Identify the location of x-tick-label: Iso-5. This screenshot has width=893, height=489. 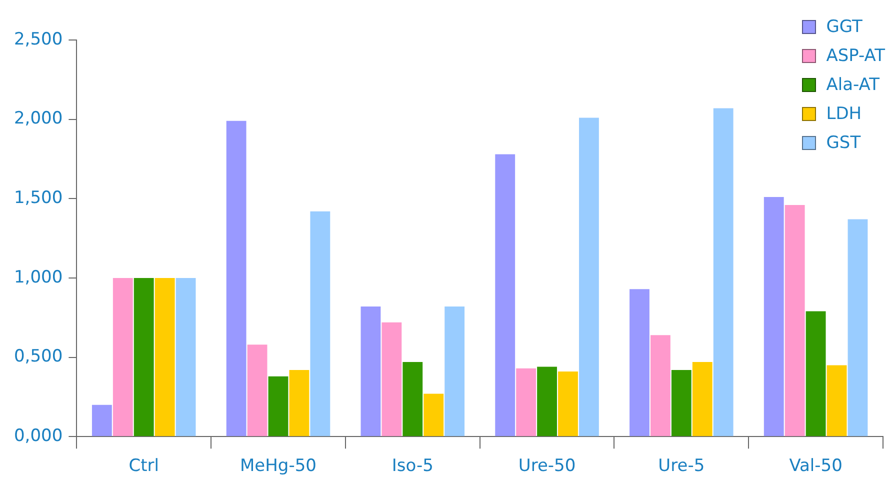
(413, 466).